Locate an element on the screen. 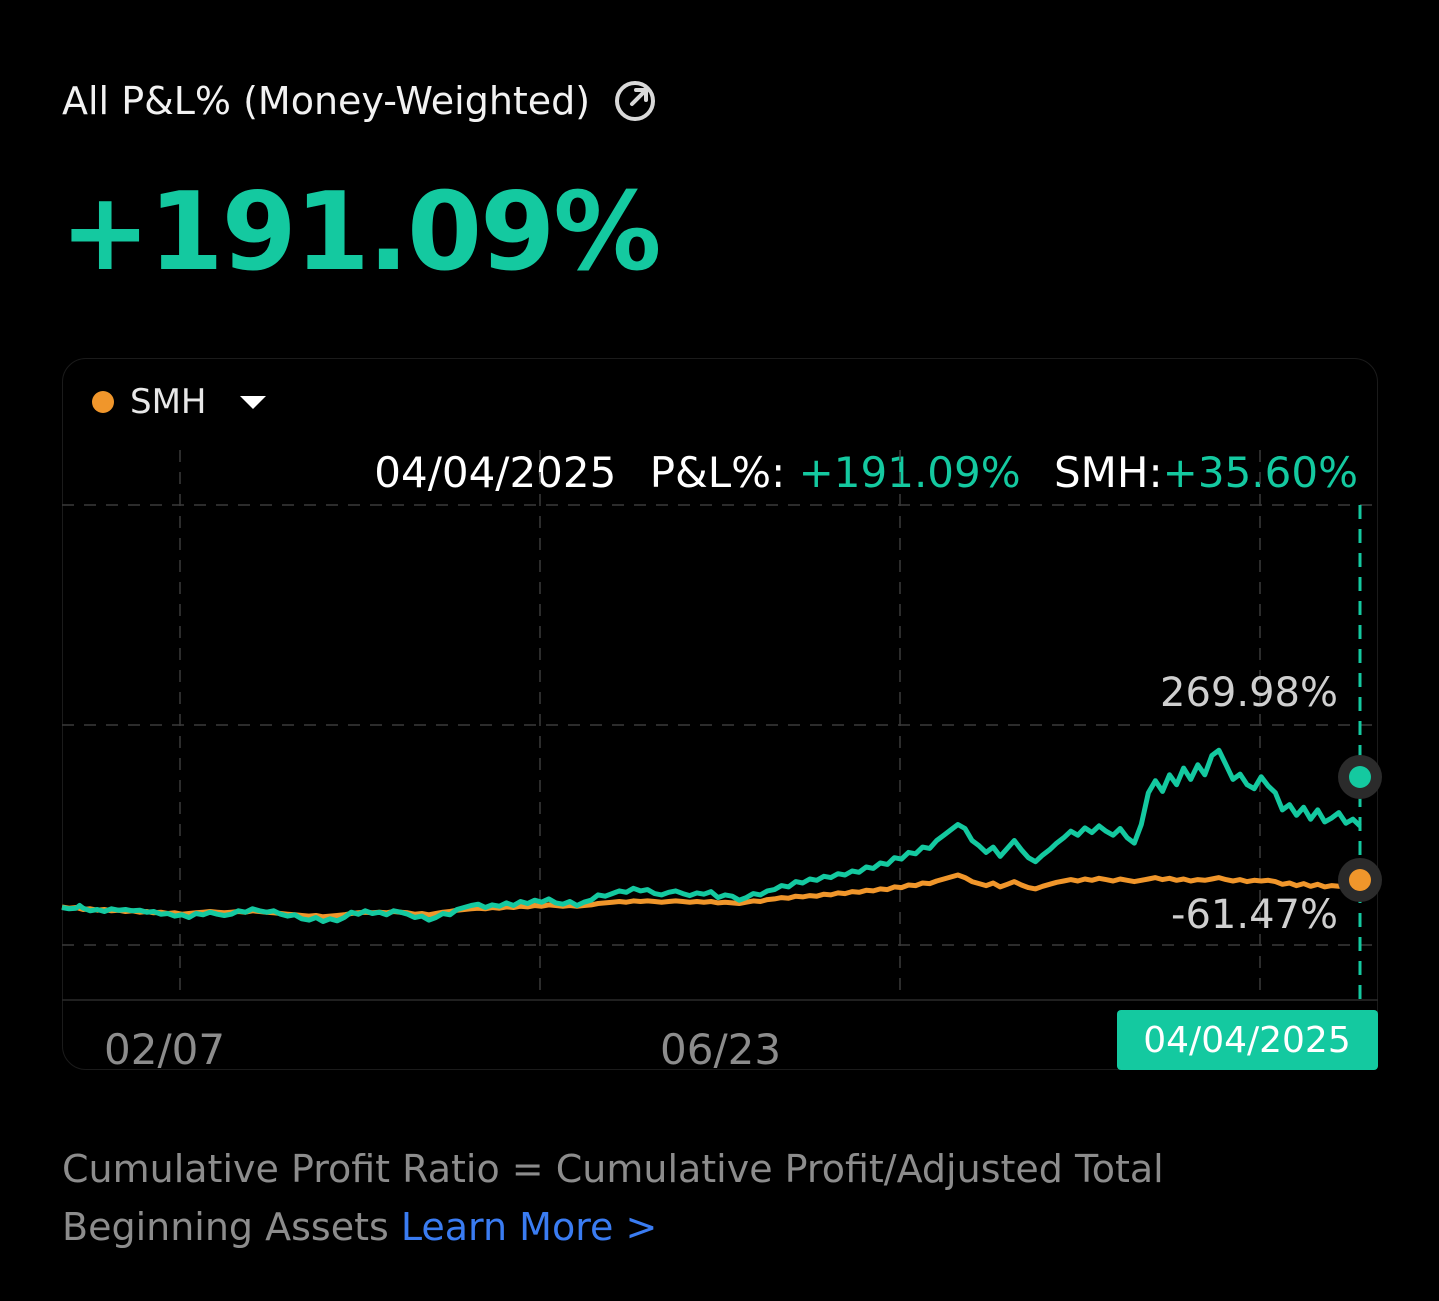 This screenshot has width=1439, height=1301. share-external-icon is located at coordinates (635, 101).